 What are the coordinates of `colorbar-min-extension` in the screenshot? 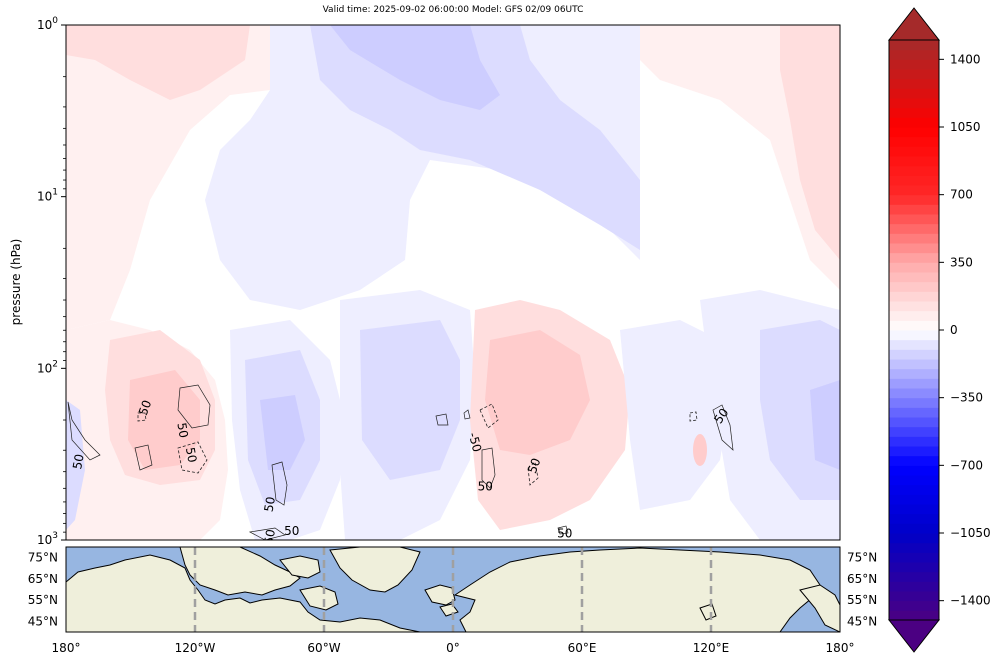 It's located at (914, 636).